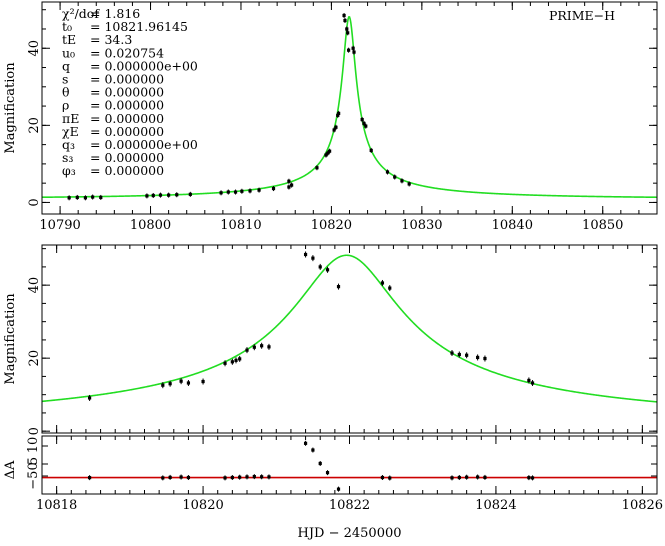 This screenshot has height=546, width=665. Describe the element at coordinates (68, 144) in the screenshot. I see `fit-parameter-label: q₃` at that location.